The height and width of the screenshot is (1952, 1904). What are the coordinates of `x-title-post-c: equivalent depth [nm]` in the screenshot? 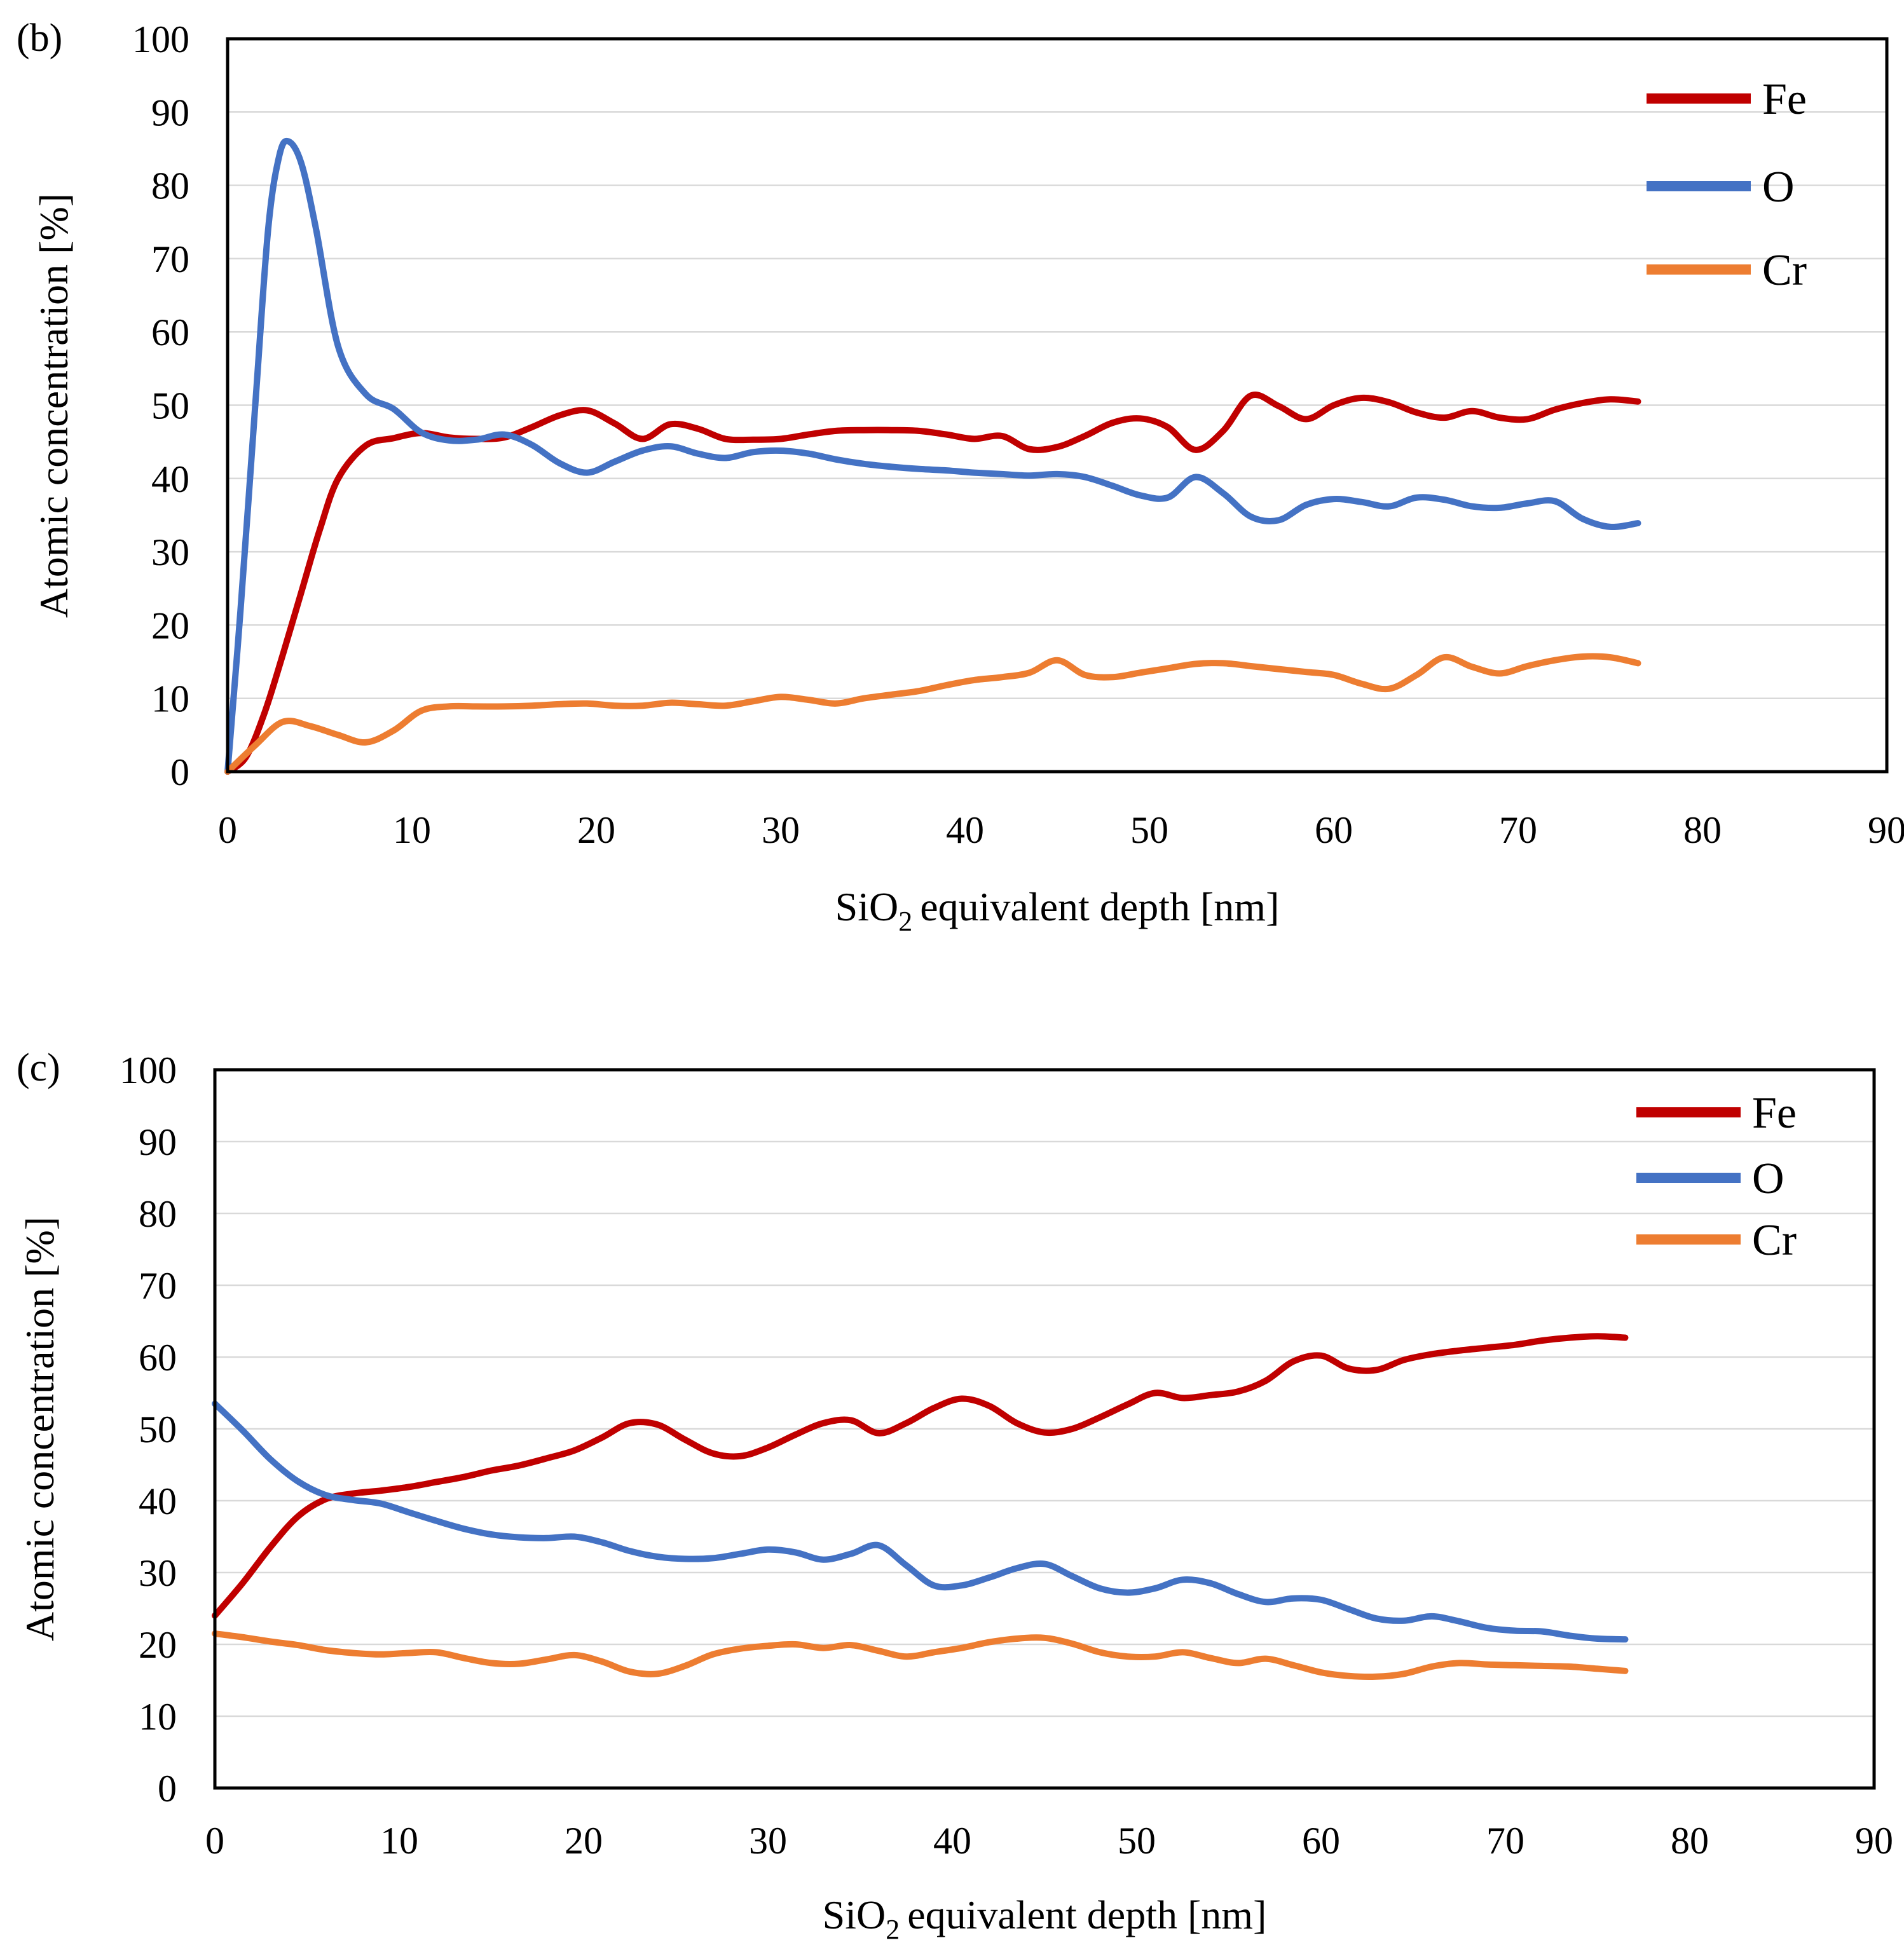 It's located at (1086, 1914).